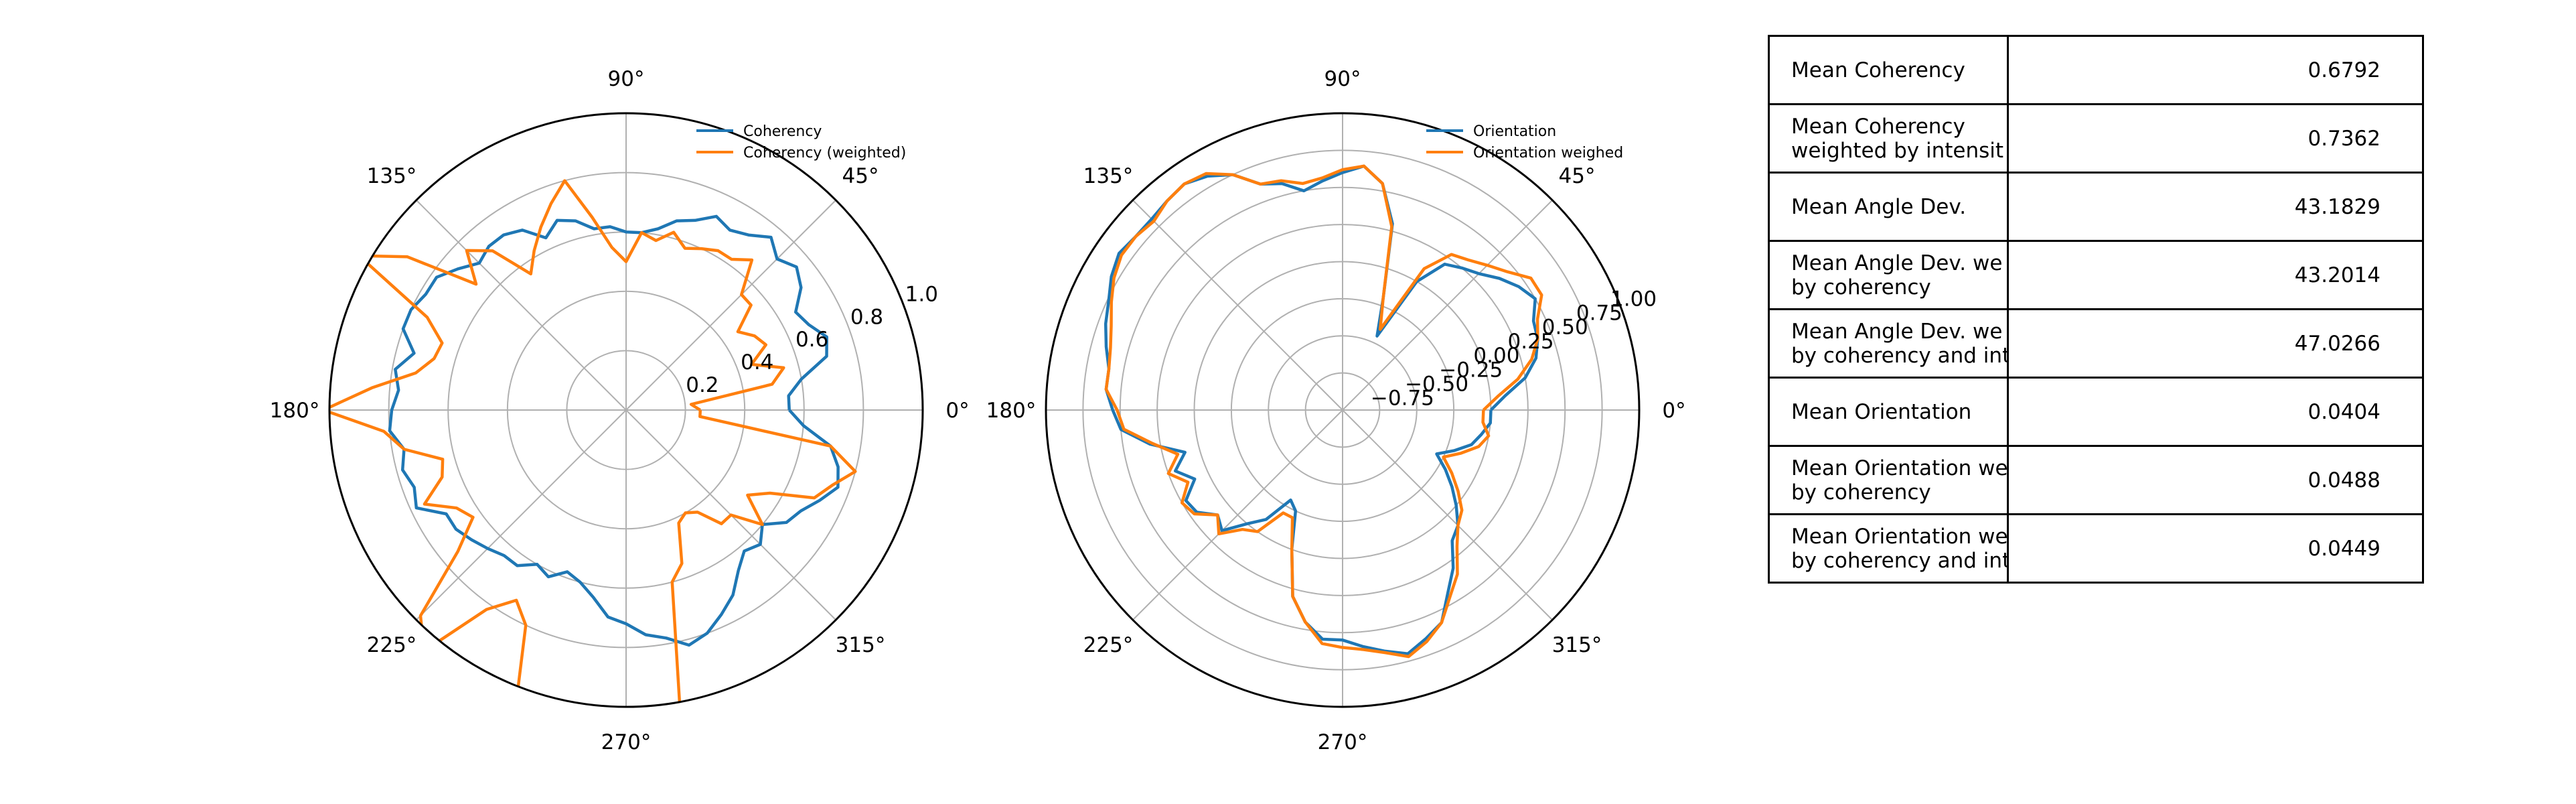  What do you see at coordinates (824, 153) in the screenshot?
I see `legend-label: Coherency (weighted)` at bounding box center [824, 153].